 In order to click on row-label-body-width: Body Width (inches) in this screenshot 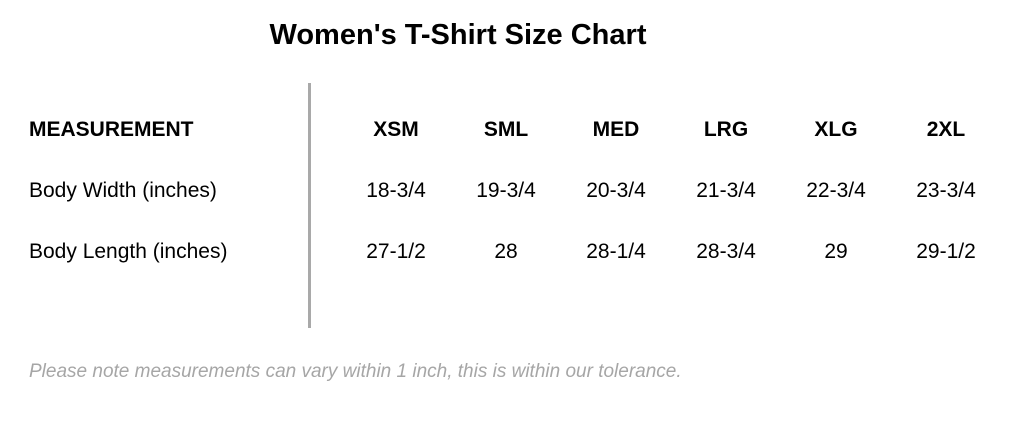, I will do `click(123, 190)`.